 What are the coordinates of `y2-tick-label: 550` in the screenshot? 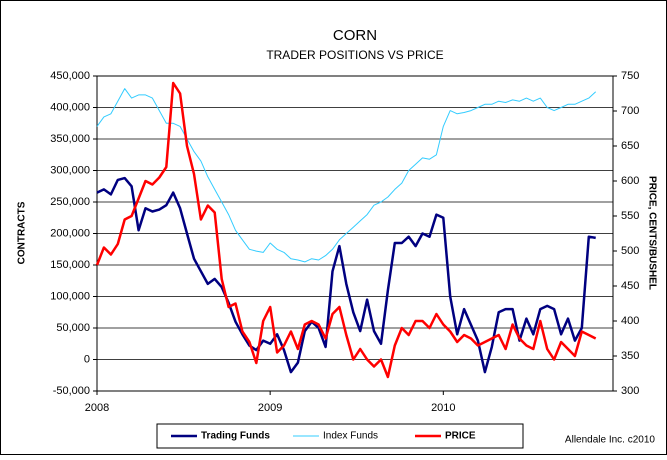 It's located at (630, 216).